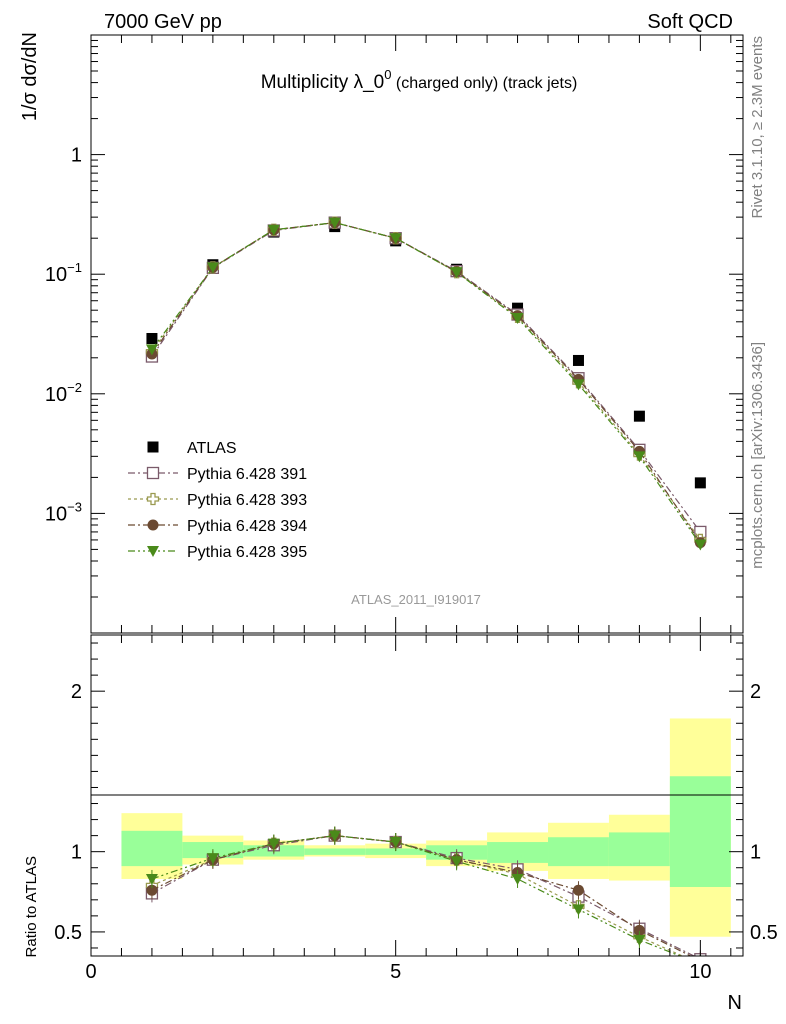  Describe the element at coordinates (63, 273) in the screenshot. I see `y-tick-label-2: 10⁻¹` at that location.